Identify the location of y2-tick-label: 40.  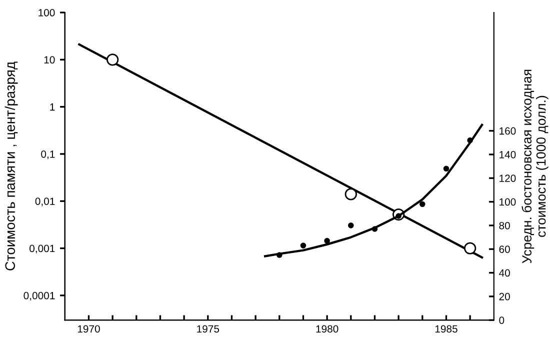
(504, 273).